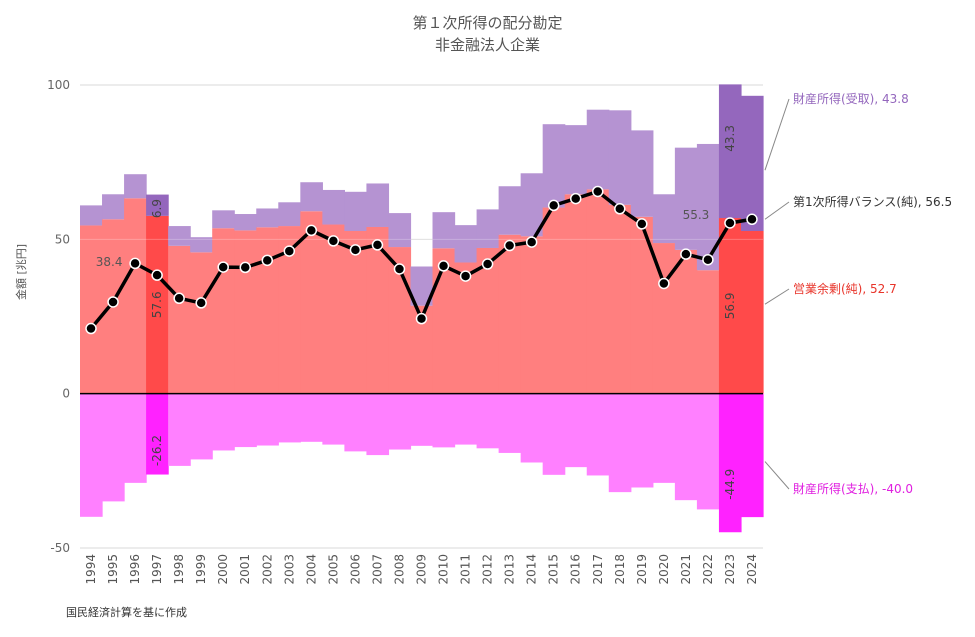 Image resolution: width=975 pixels, height=637 pixels. I want to click on x-tick-label: 2001, so click(245, 569).